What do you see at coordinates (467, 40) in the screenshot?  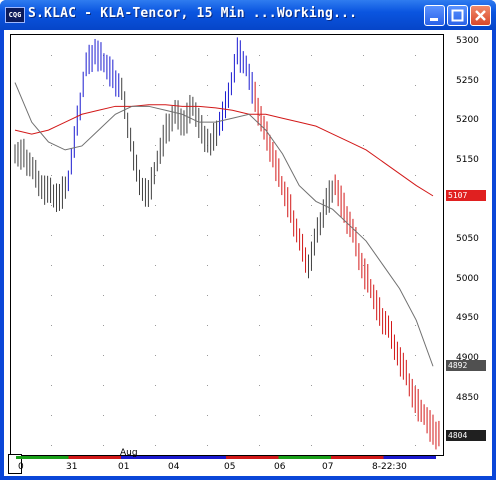 I see `price-axis-label: 5300` at bounding box center [467, 40].